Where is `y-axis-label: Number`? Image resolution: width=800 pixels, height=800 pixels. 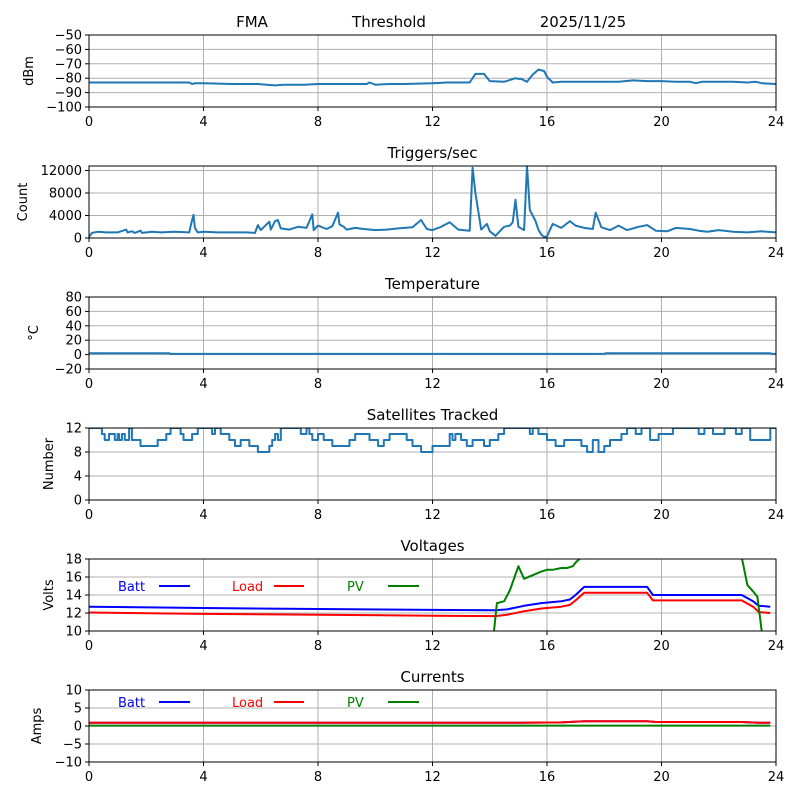 y-axis-label: Number is located at coordinates (49, 463).